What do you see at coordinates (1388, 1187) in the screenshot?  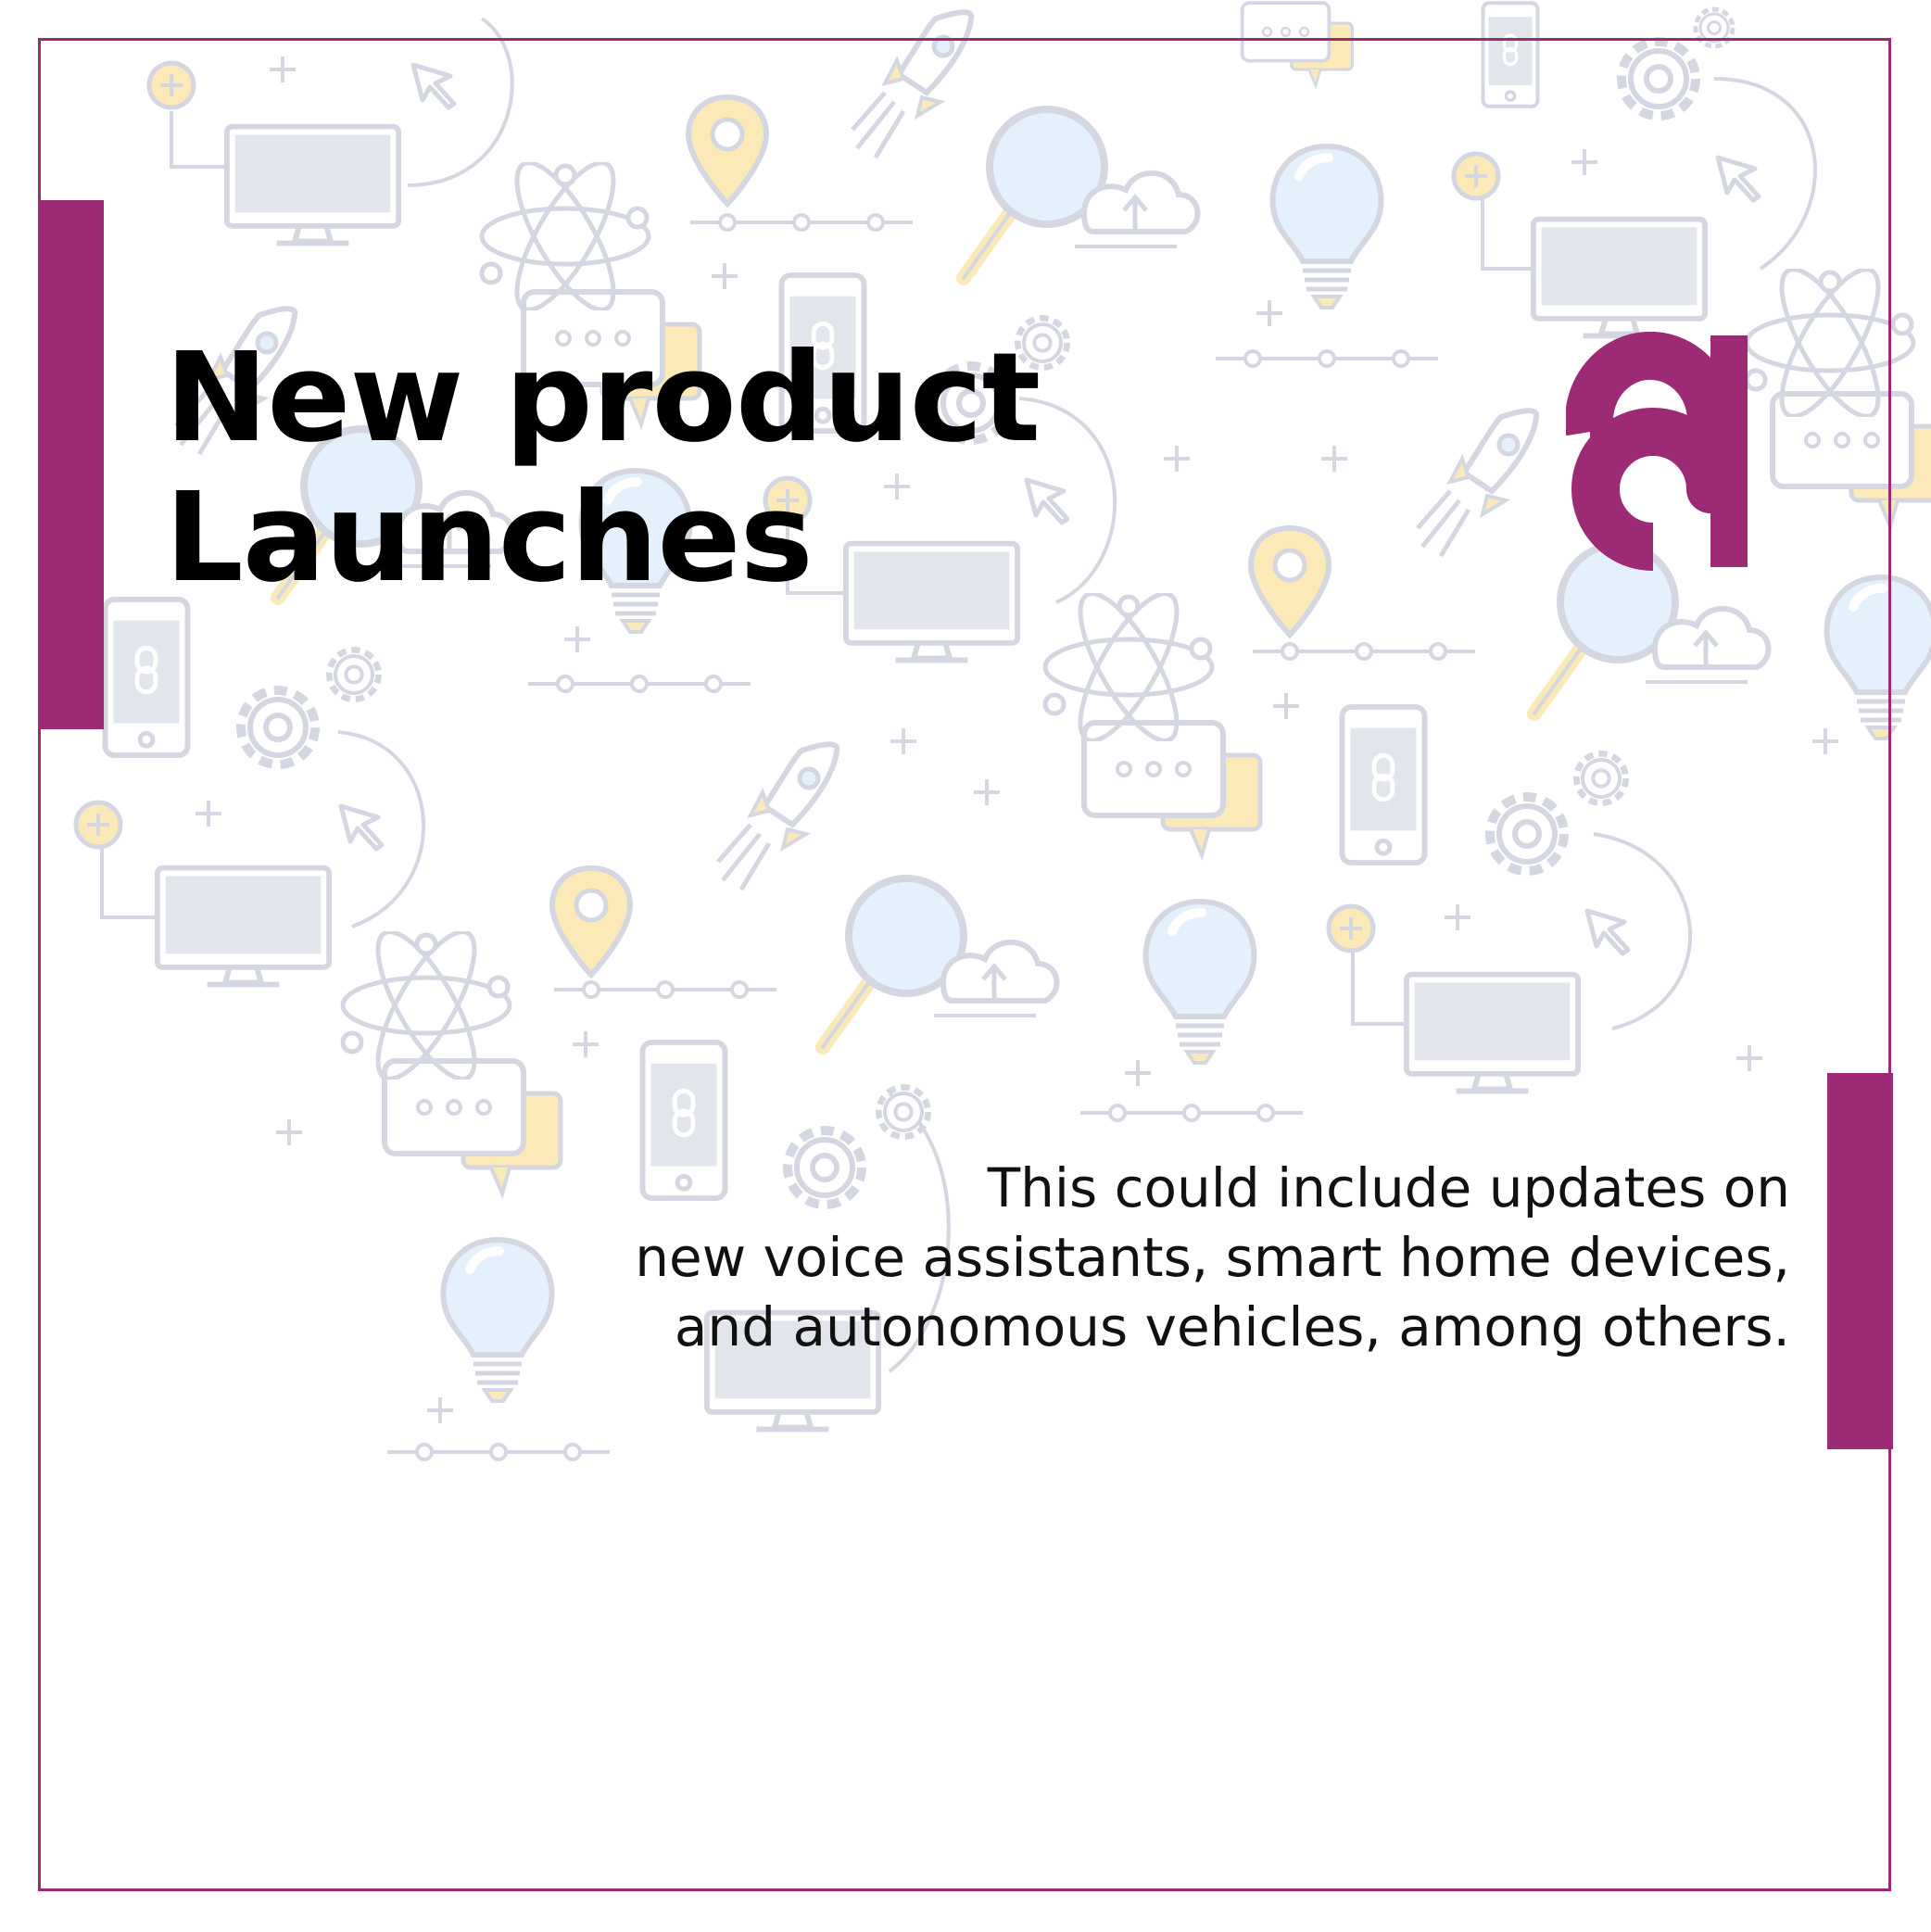 I see `body-line-1: This could include updates on` at bounding box center [1388, 1187].